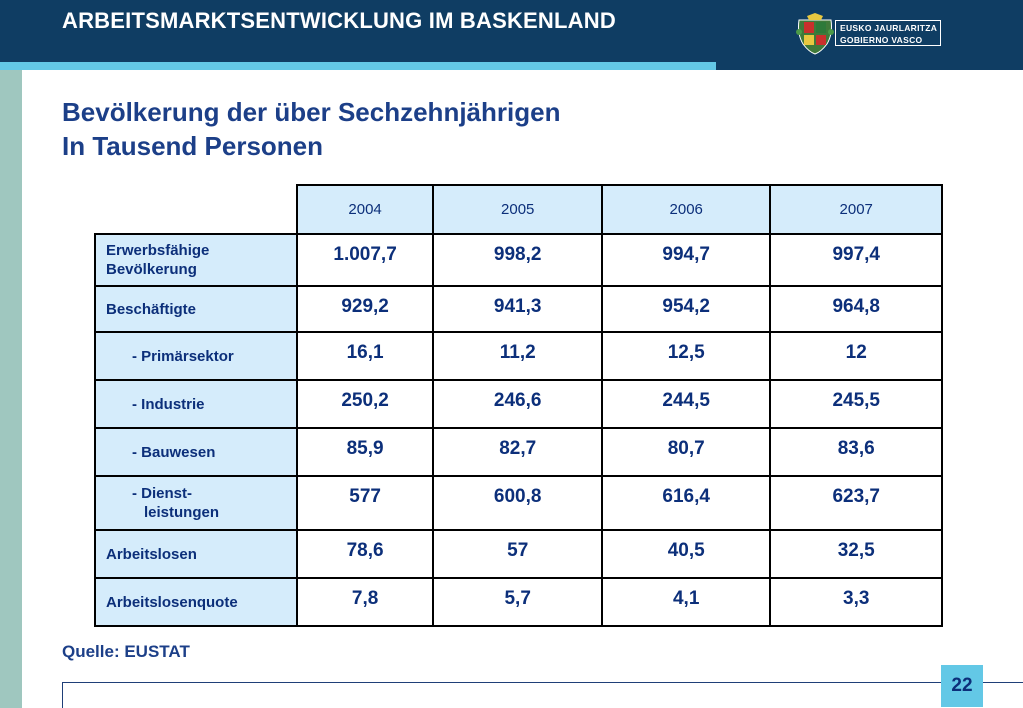 Image resolution: width=1023 pixels, height=708 pixels. Describe the element at coordinates (686, 452) in the screenshot. I see `table-cell: 80,7` at that location.